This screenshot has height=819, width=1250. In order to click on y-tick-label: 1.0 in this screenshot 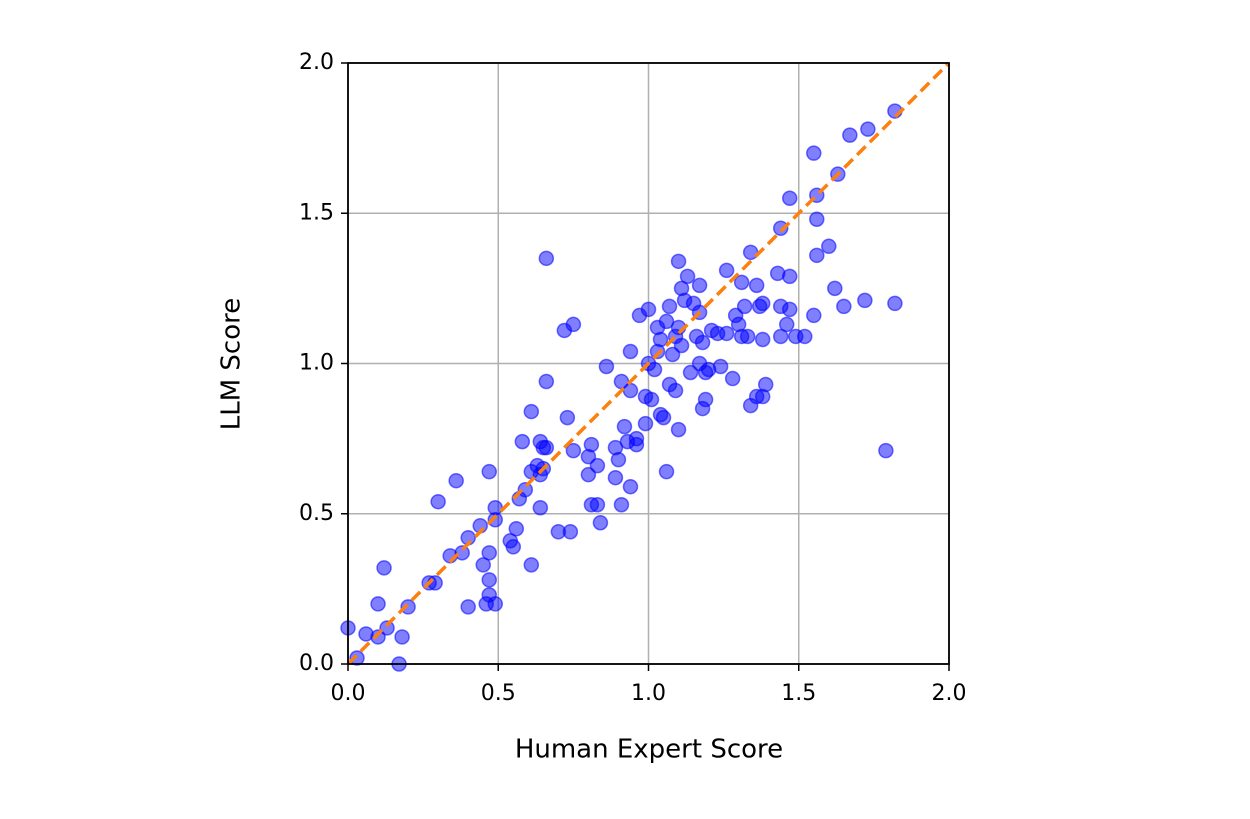, I will do `click(316, 363)`.